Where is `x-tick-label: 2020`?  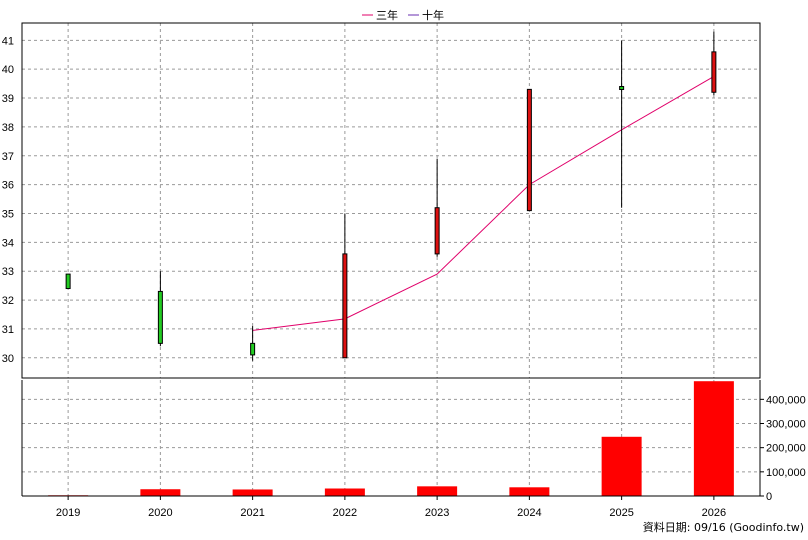
x-tick-label: 2020 is located at coordinates (160, 513).